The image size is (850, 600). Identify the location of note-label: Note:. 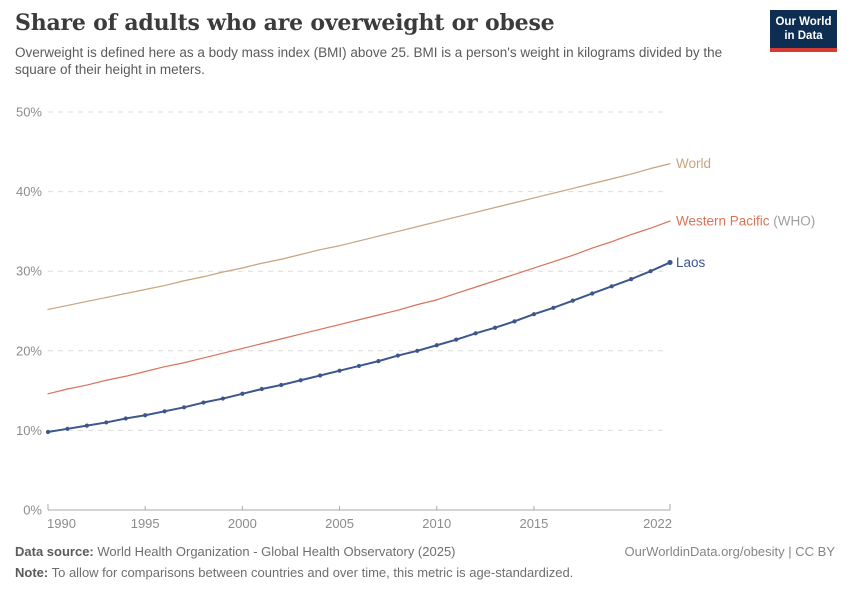
(32, 572).